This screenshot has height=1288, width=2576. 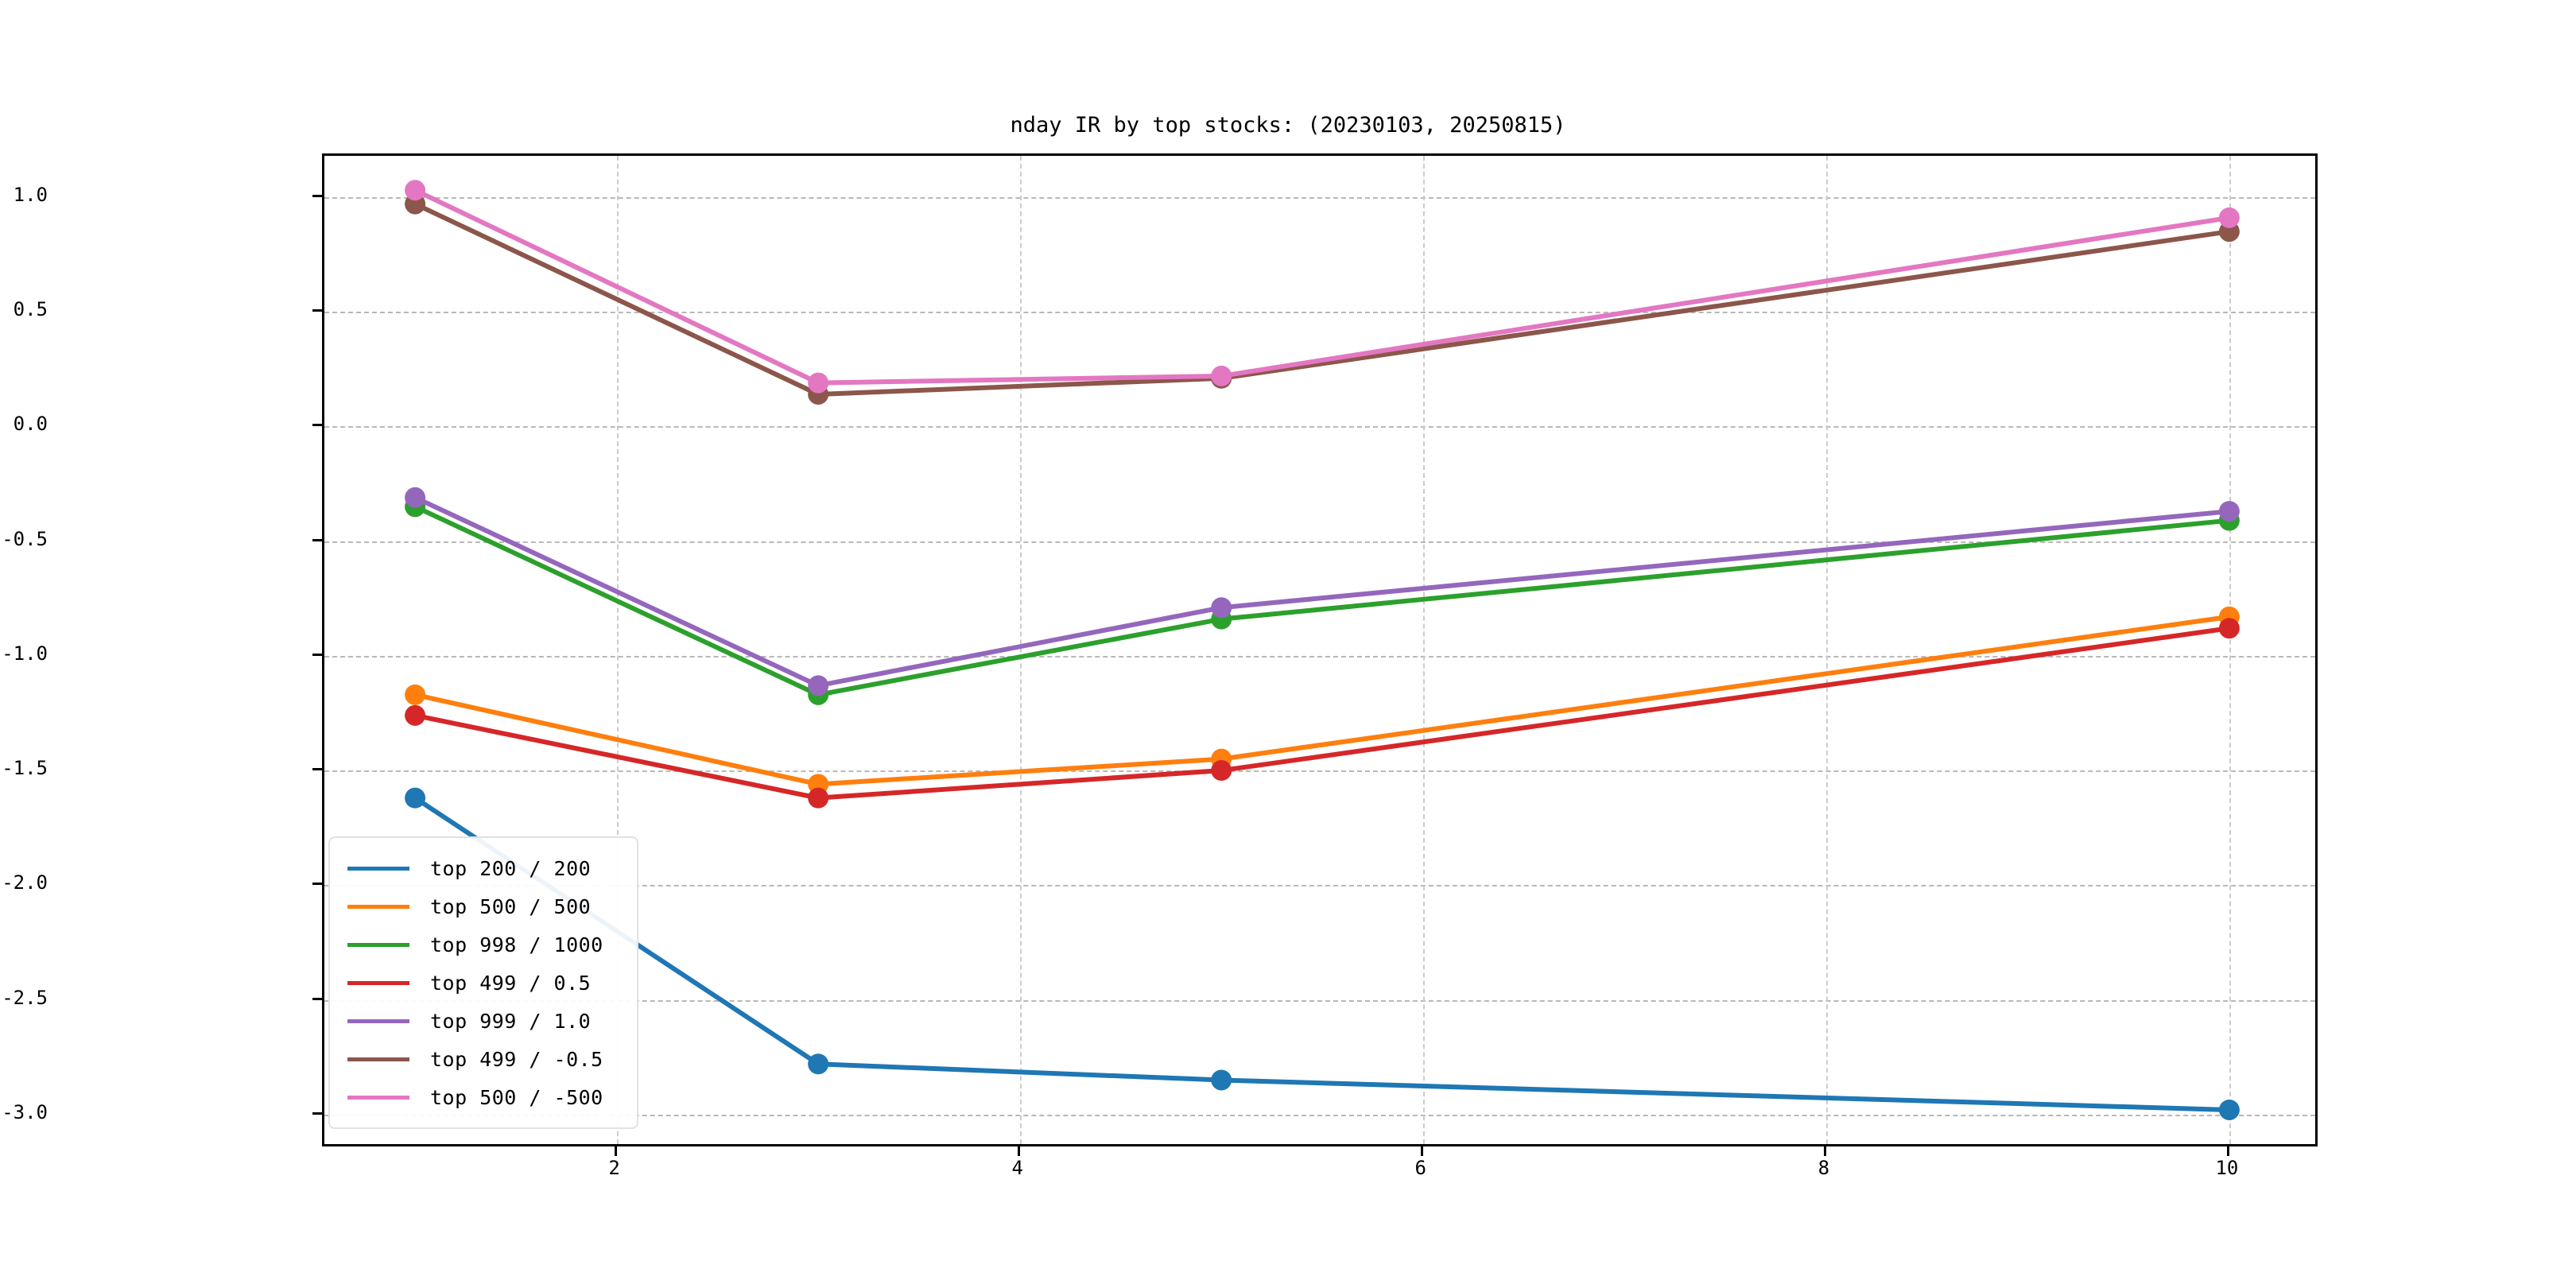 I want to click on legend-item-label: top 499 / -0.5, so click(x=517, y=1059).